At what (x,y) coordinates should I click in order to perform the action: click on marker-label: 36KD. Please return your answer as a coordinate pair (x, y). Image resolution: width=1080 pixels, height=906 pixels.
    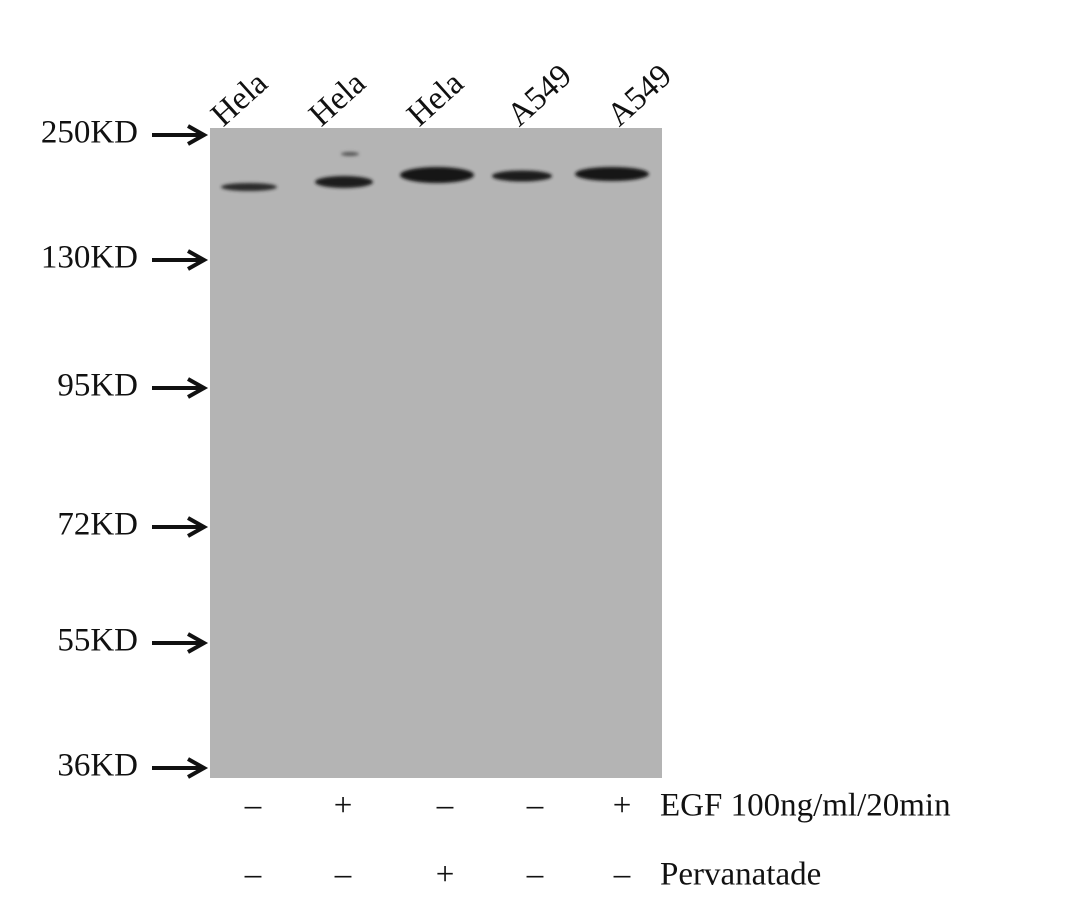
    Looking at the image, I should click on (97, 766).